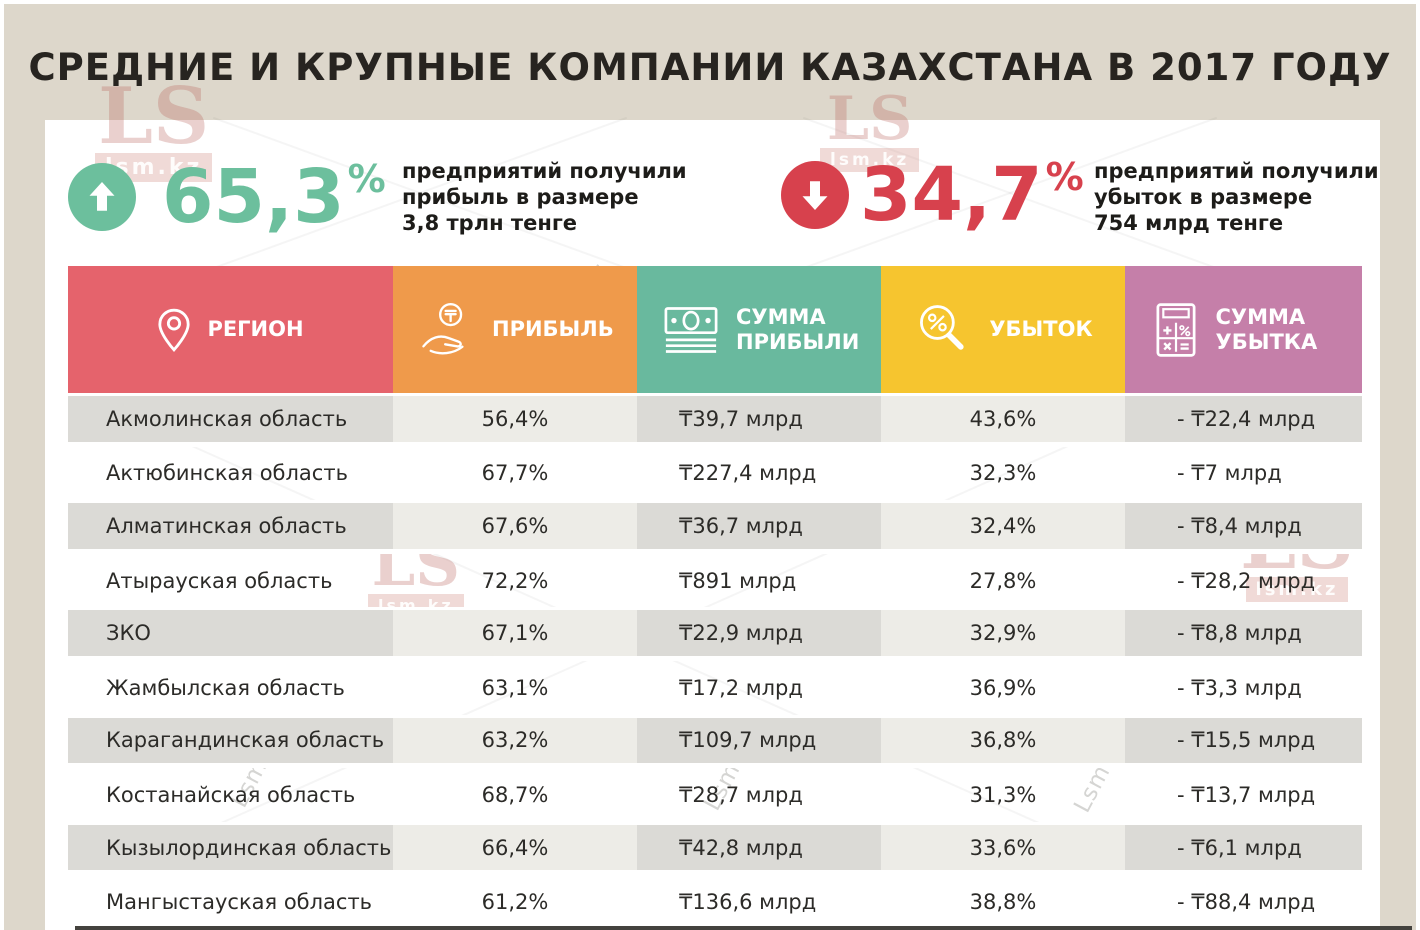 Image resolution: width=1420 pixels, height=930 pixels. What do you see at coordinates (1246, 580) in the screenshot?
I see `loss-sum-cell: - ₸28,2 млрд` at bounding box center [1246, 580].